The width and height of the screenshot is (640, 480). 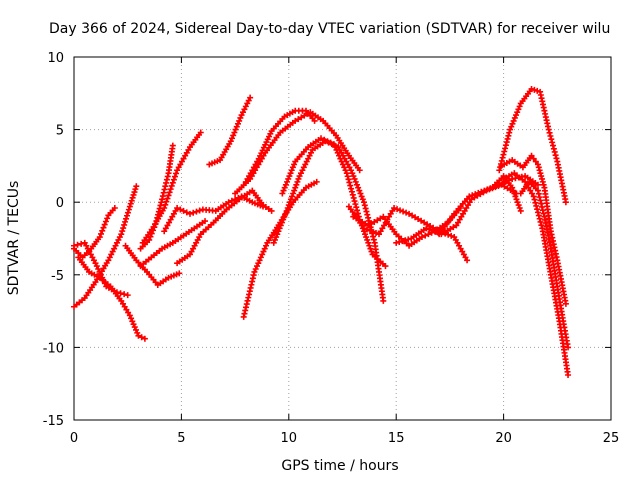 What do you see at coordinates (181, 438) in the screenshot?
I see `x-tick-label: 5` at bounding box center [181, 438].